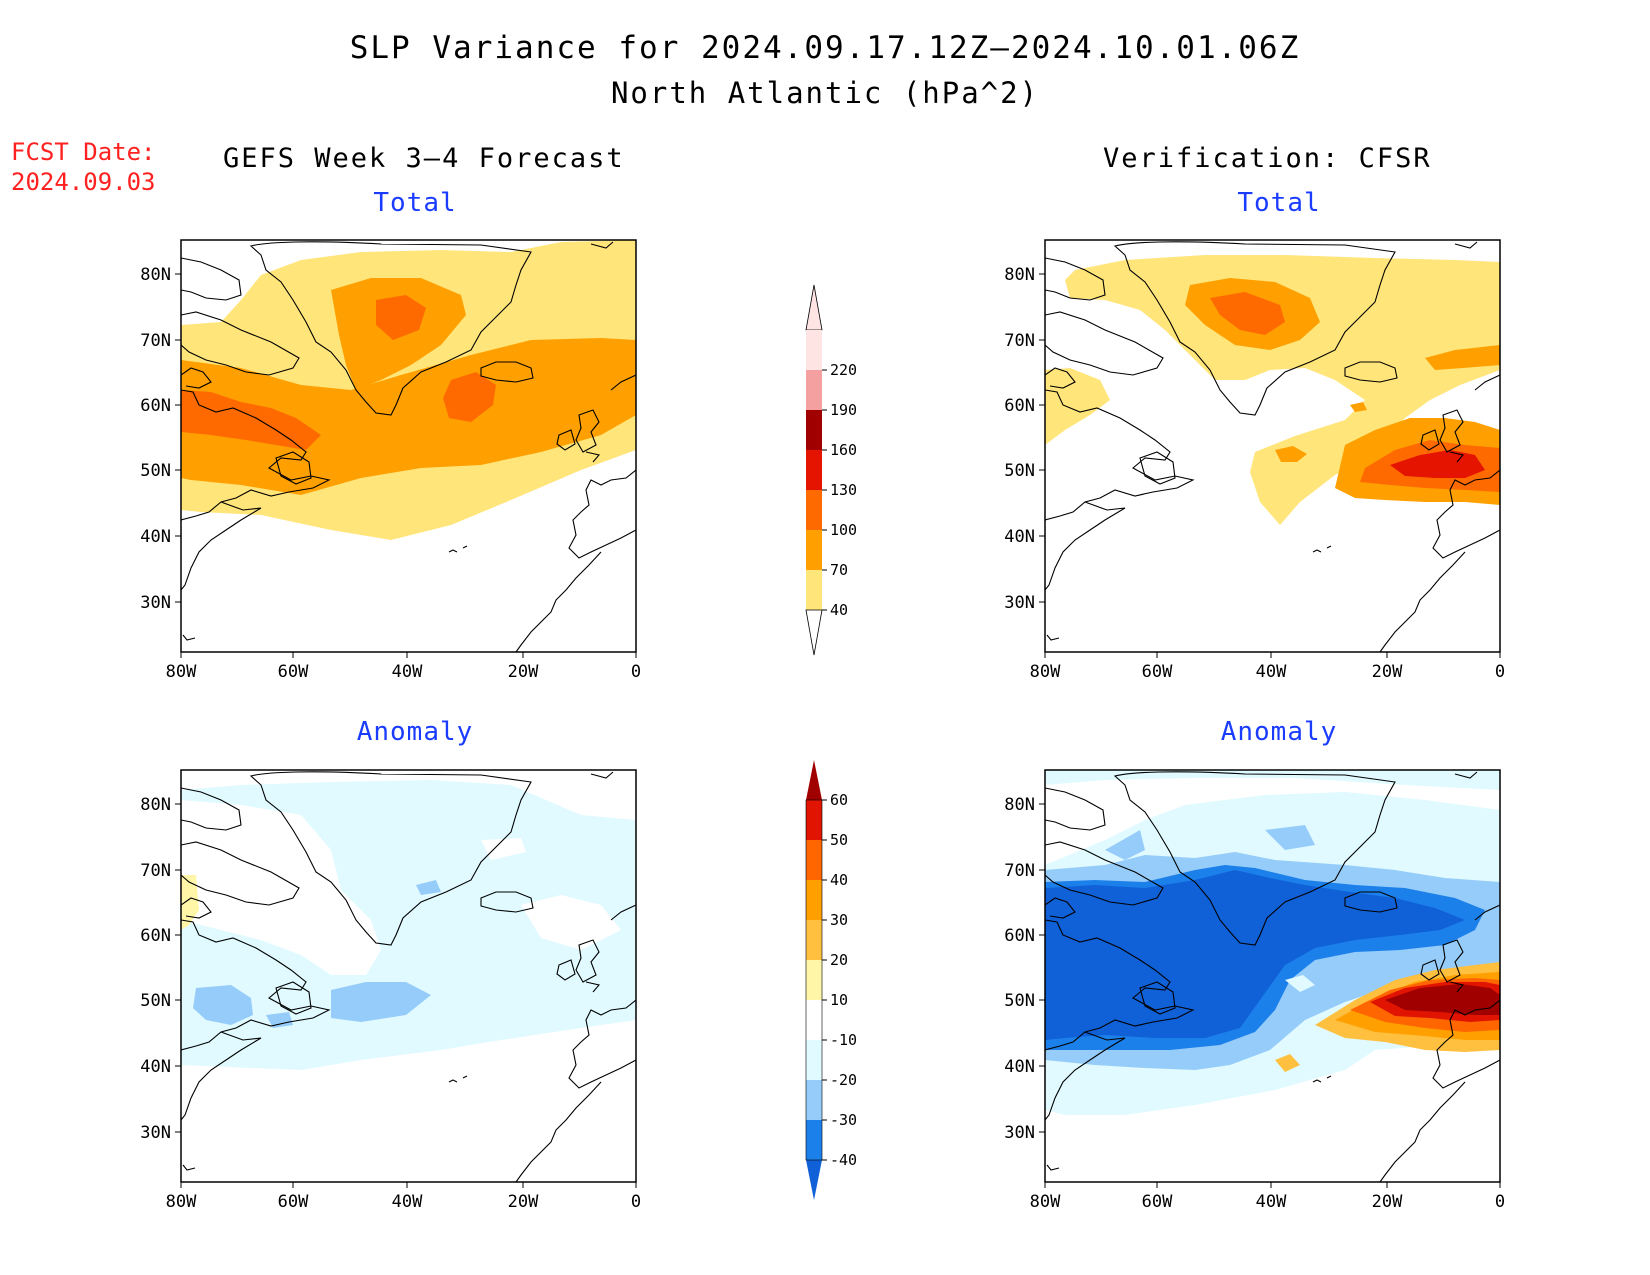 The image size is (1650, 1275). I want to click on cfsr-anomaly-lat-label-80N: 80N, so click(1019, 805).